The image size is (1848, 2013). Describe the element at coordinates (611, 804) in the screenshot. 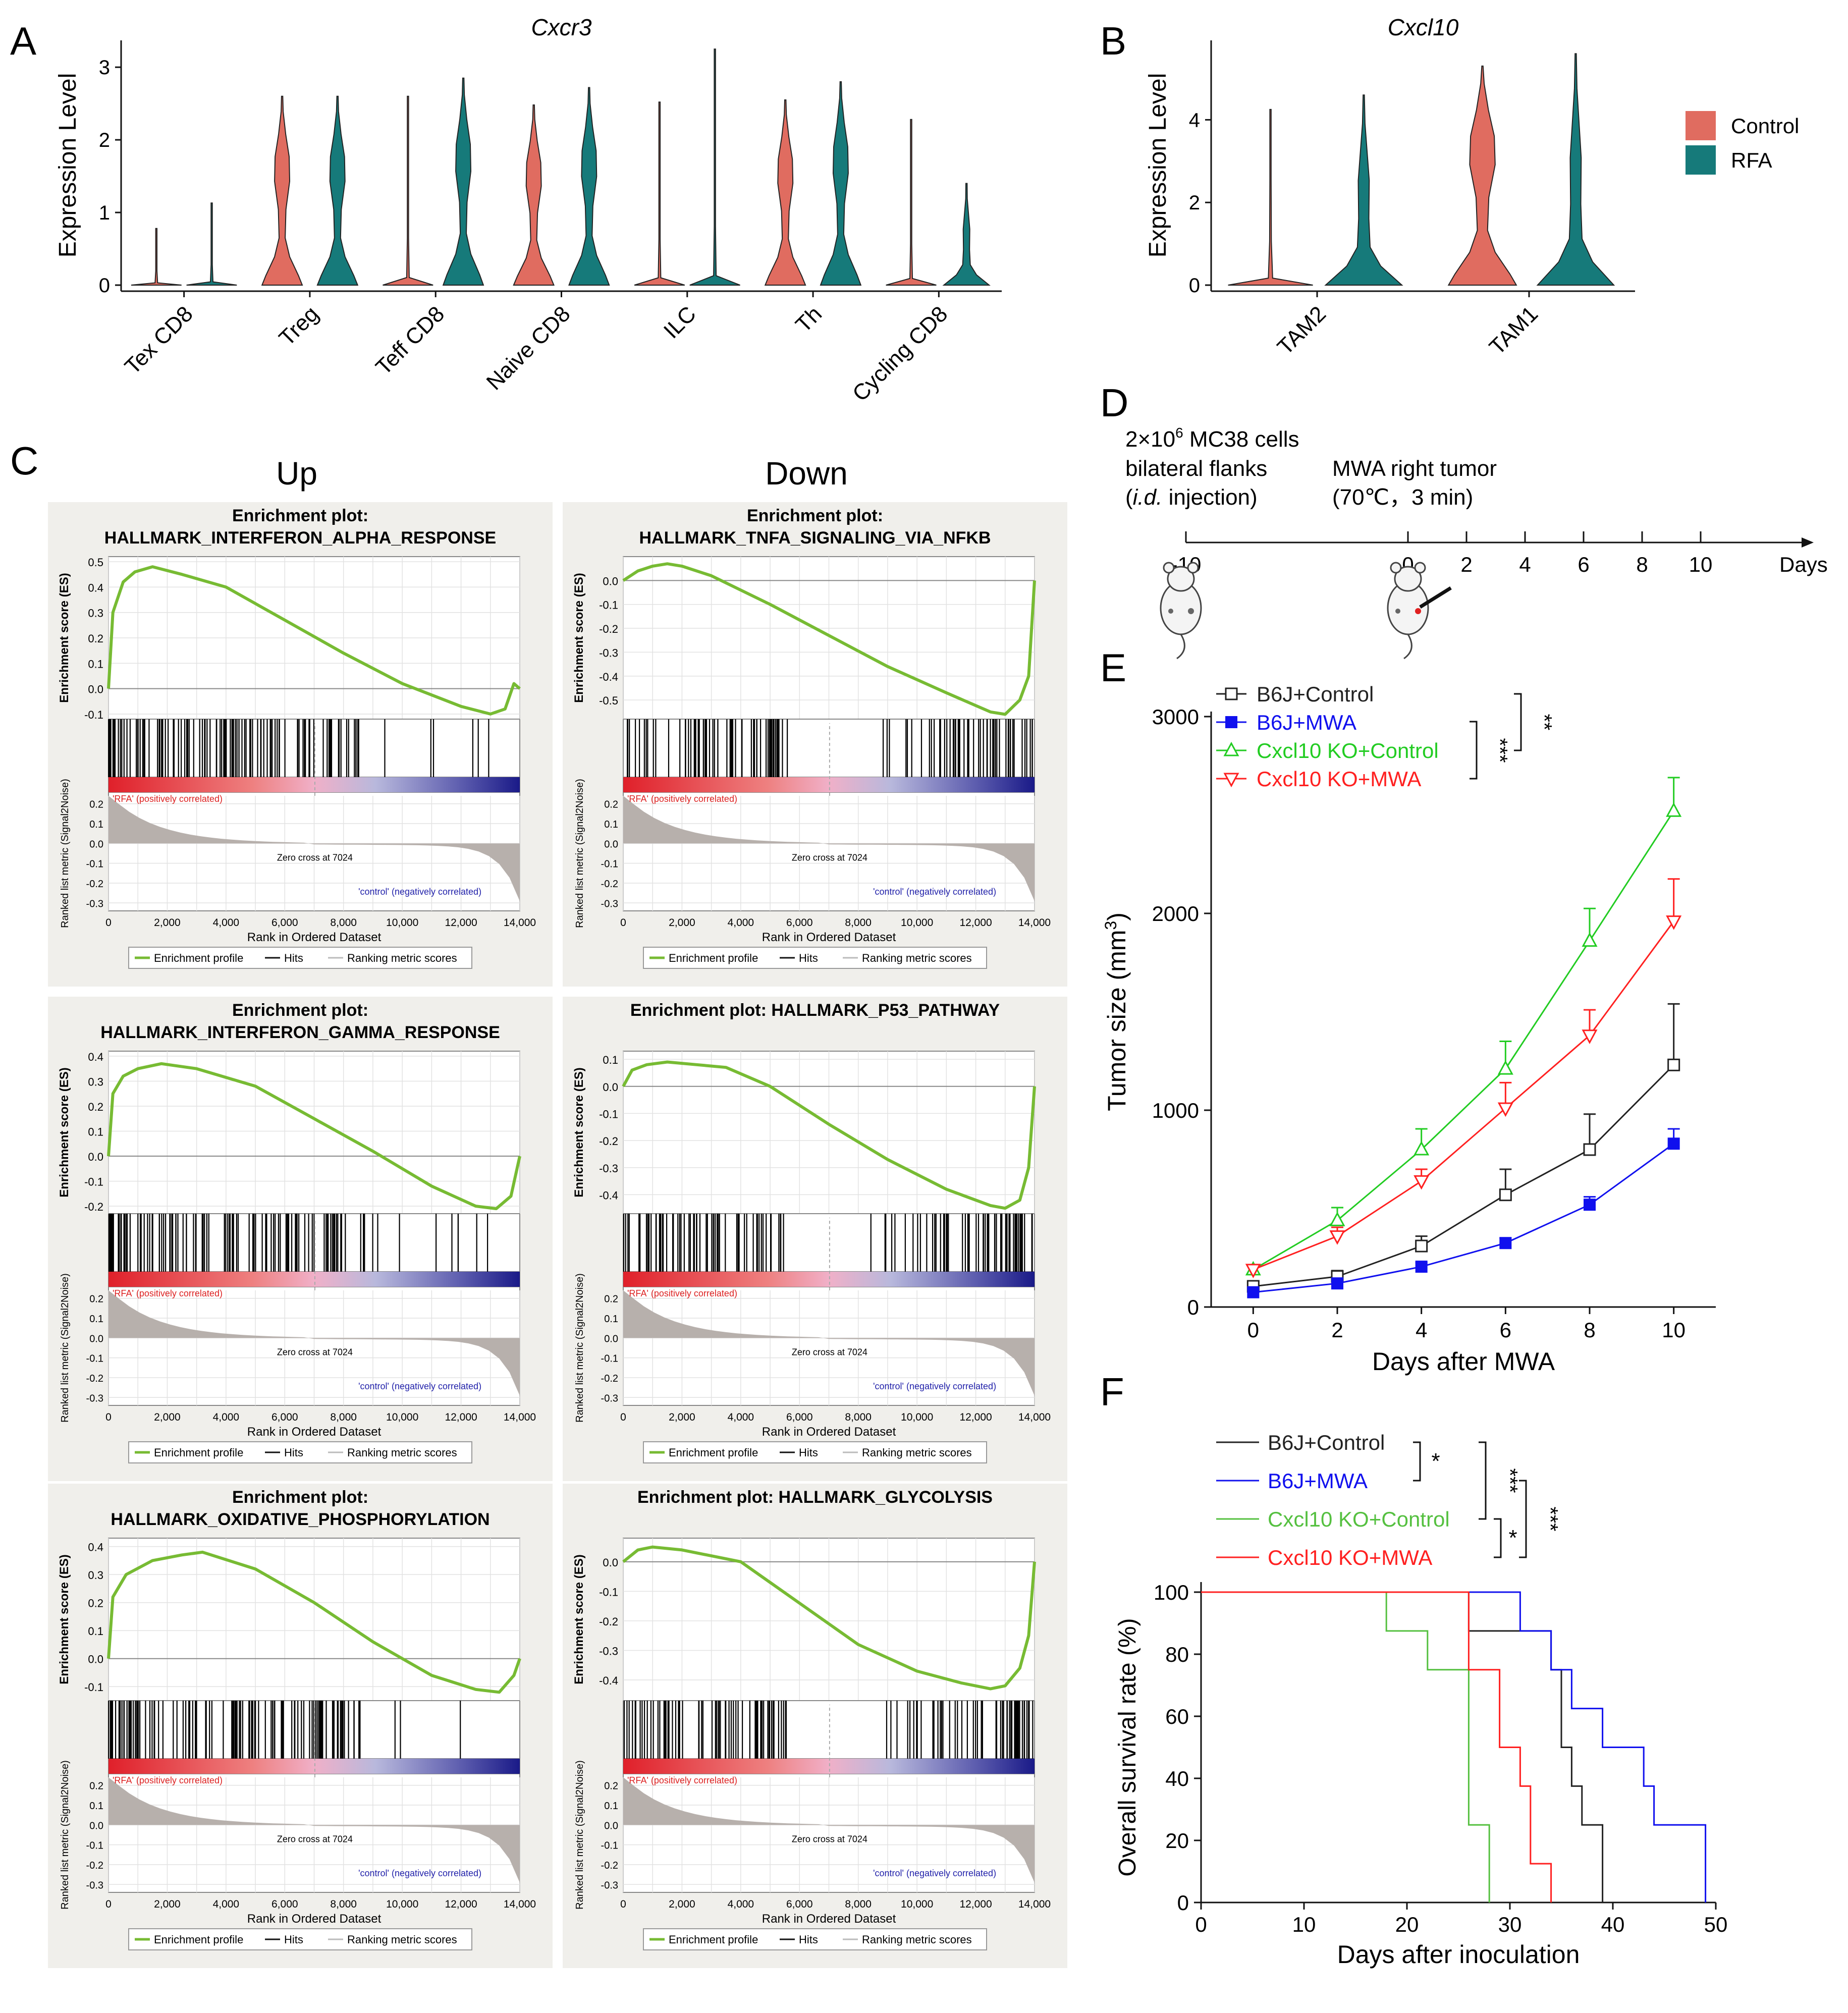

I see `gsea-rank-tick: 0.2` at that location.